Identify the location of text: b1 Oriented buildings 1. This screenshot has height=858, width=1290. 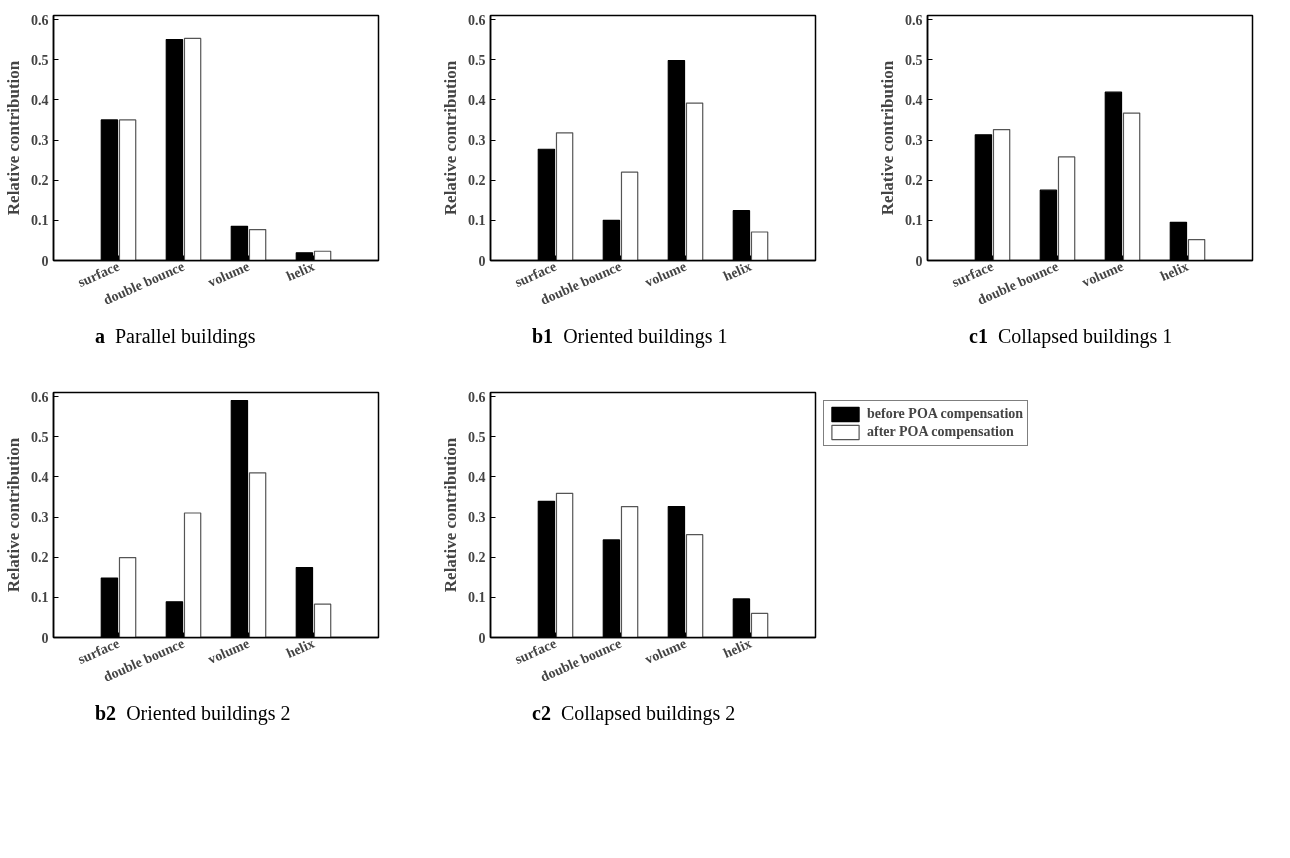
(629, 337).